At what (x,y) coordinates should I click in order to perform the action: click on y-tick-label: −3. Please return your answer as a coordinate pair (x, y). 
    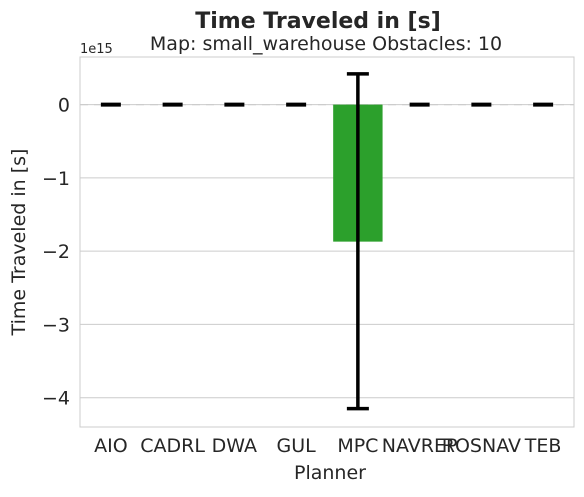
    Looking at the image, I should click on (56, 325).